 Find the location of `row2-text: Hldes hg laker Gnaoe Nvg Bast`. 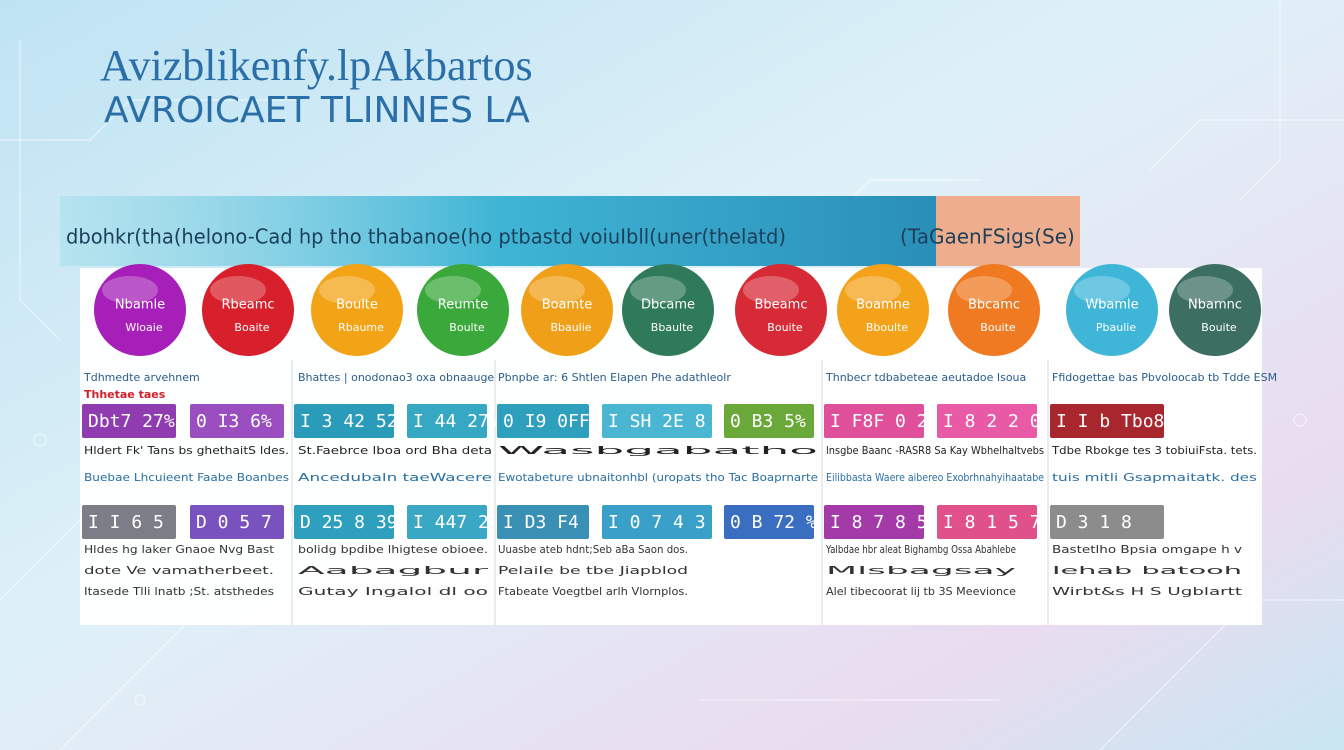

row2-text: Hldes hg laker Gnaoe Nvg Bast is located at coordinates (179, 549).